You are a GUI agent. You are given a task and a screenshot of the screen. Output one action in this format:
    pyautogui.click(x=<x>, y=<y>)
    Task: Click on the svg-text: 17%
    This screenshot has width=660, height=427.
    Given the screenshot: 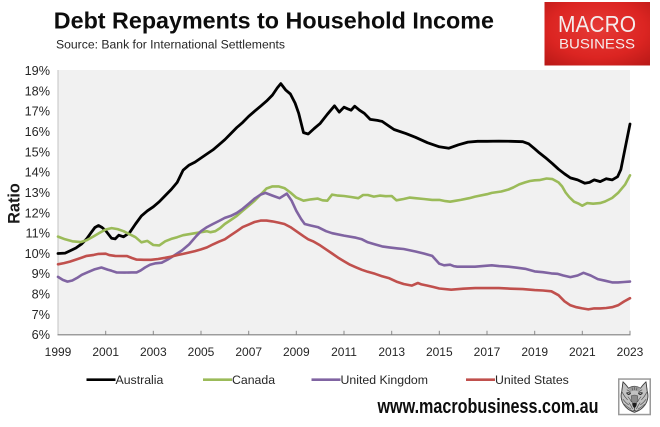 What is the action you would take?
    pyautogui.click(x=37, y=112)
    